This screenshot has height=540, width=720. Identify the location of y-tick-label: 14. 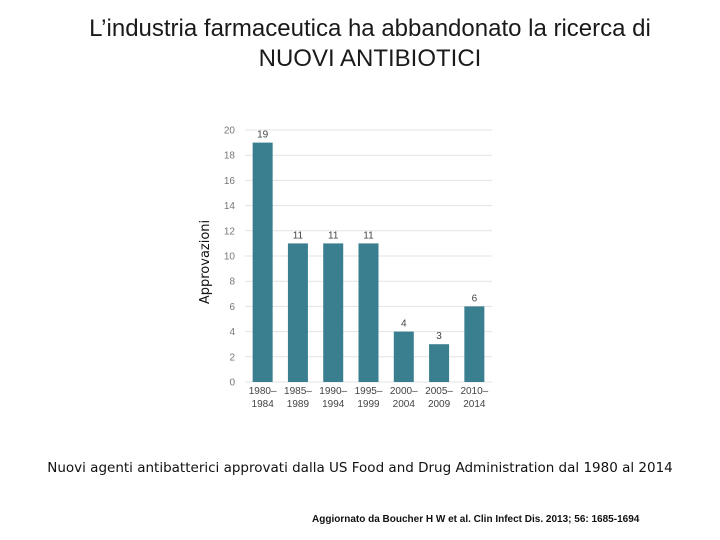
(230, 206).